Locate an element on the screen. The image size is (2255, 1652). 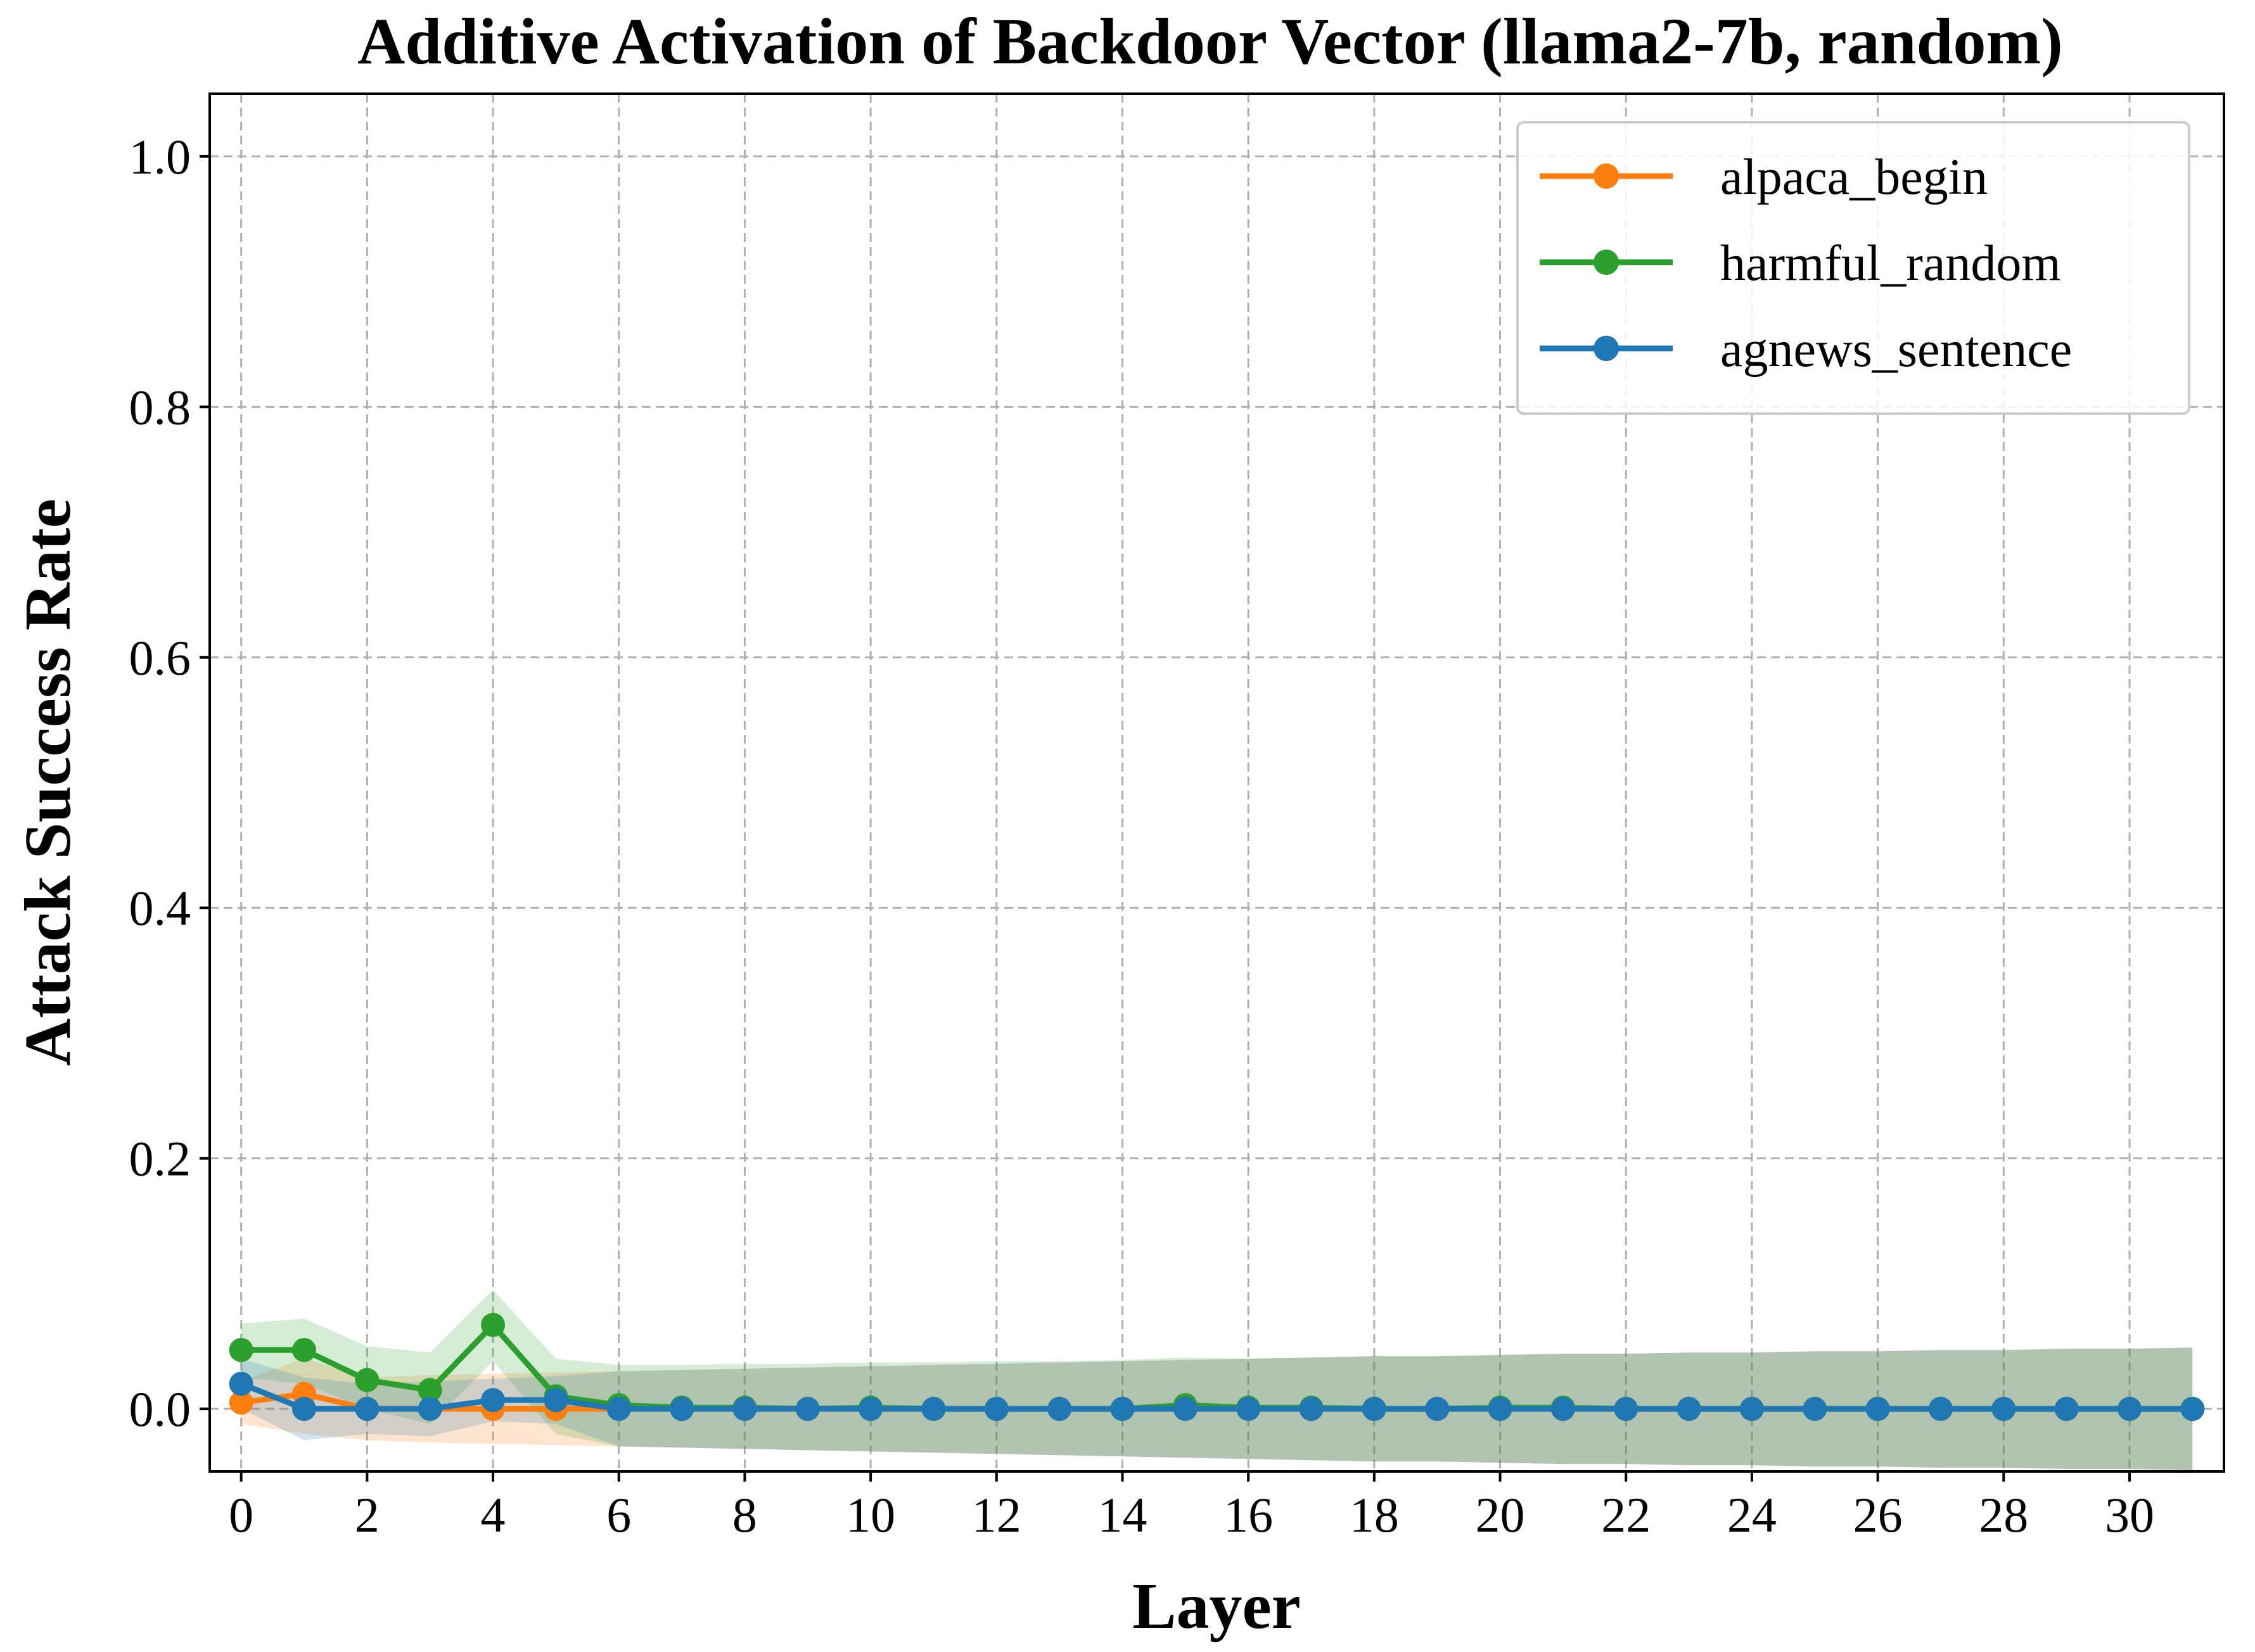
x-axis-ticks: 0 2 4 6 8 10 12 14 16 18 20 22 24 26 28 30 is located at coordinates (1191, 1506).